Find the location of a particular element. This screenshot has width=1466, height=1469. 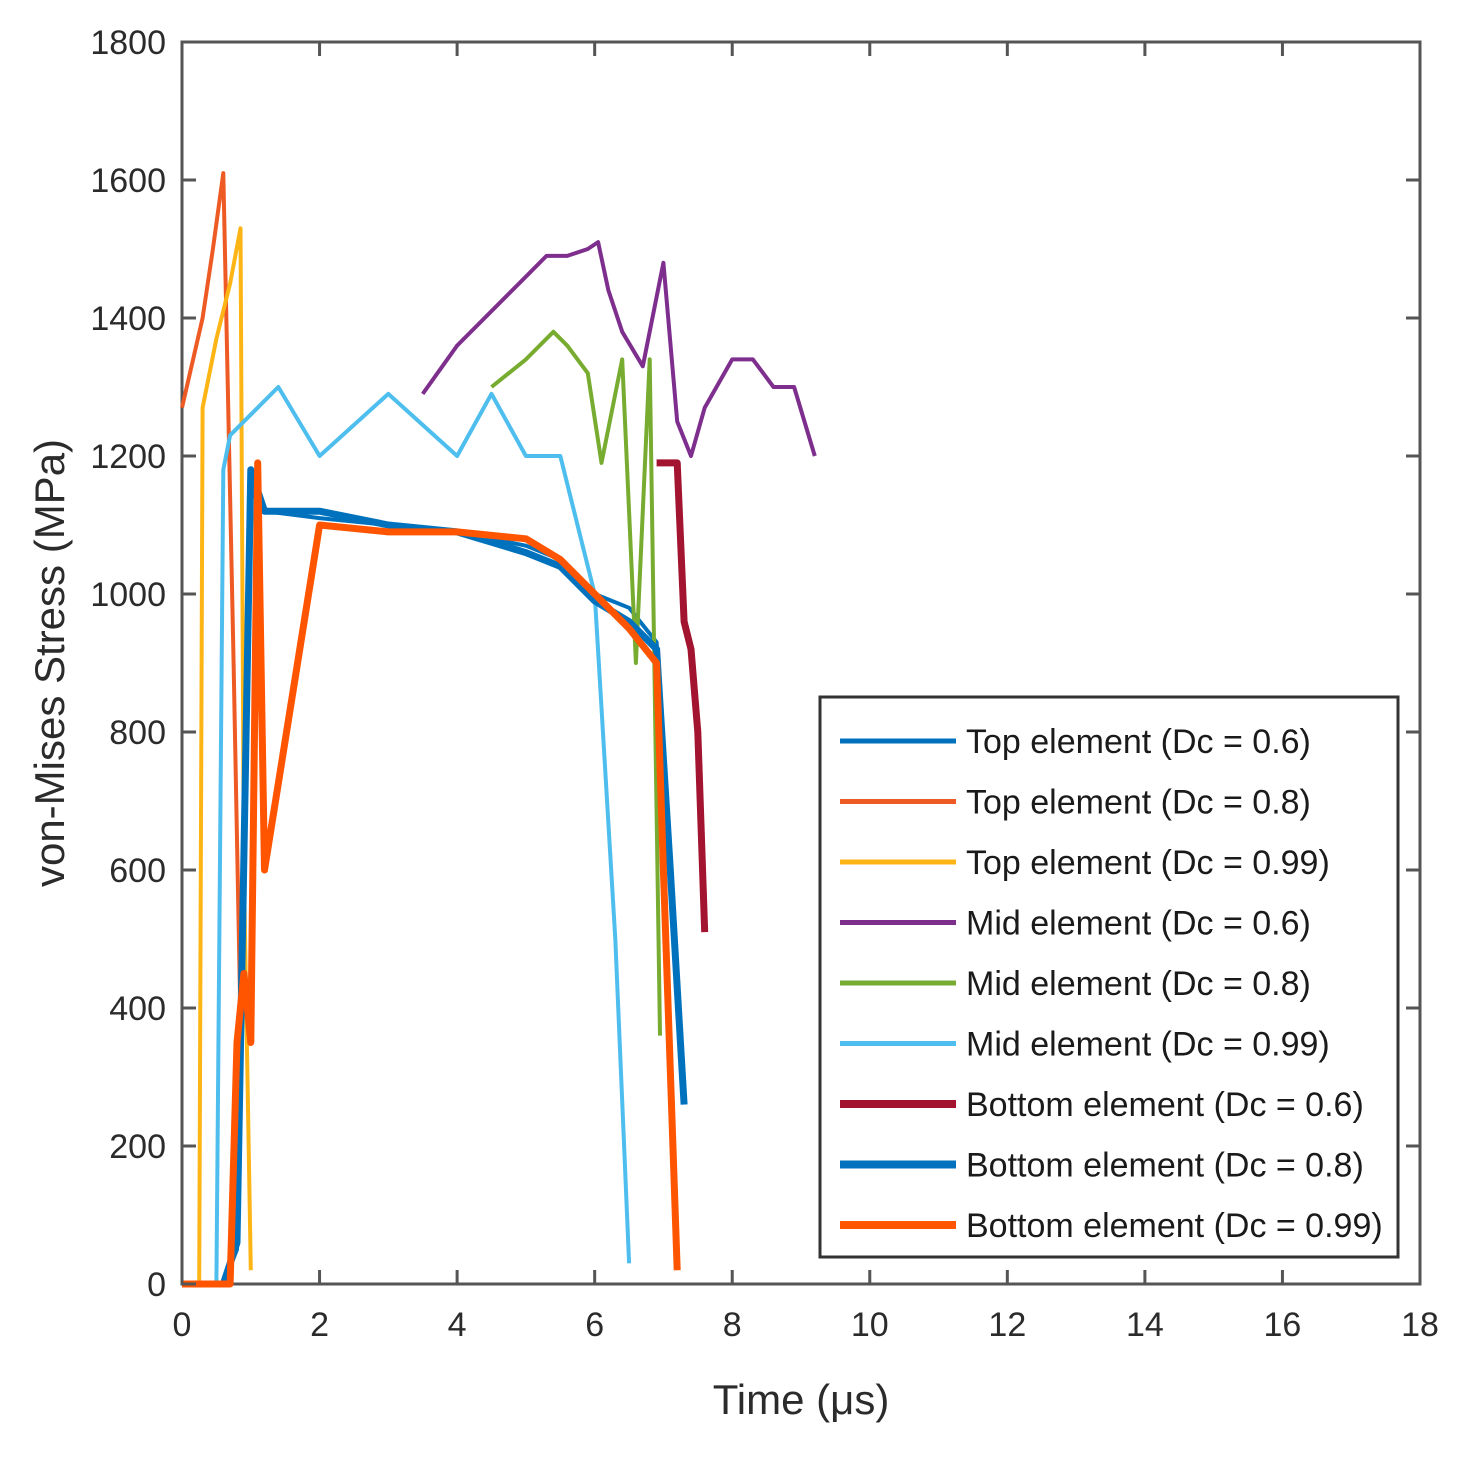

y-tick-label: 600 is located at coordinates (137, 871).